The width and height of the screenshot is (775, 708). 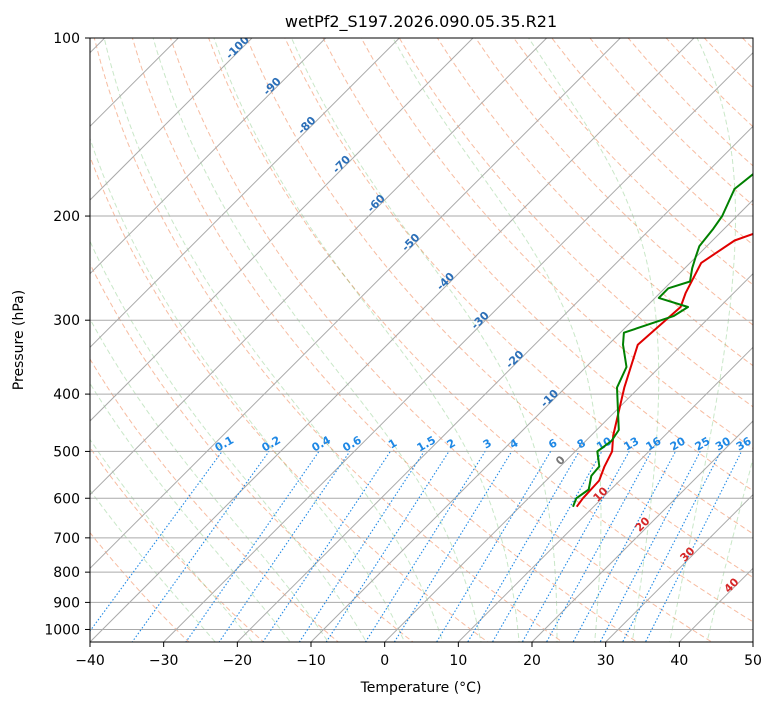 I want to click on x-tick-label: 0, so click(x=384, y=661).